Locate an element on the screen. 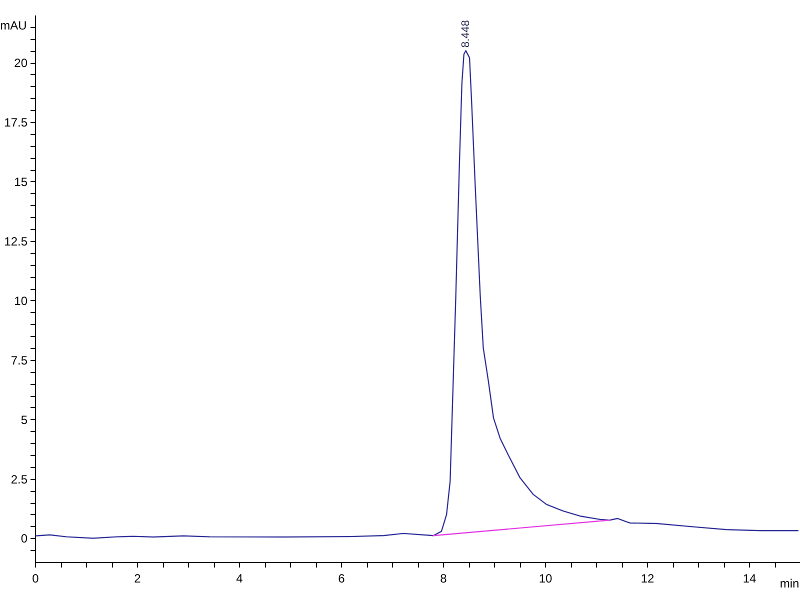 This screenshot has height=600, width=800. y-tick-label: 5 is located at coordinates (24, 419).